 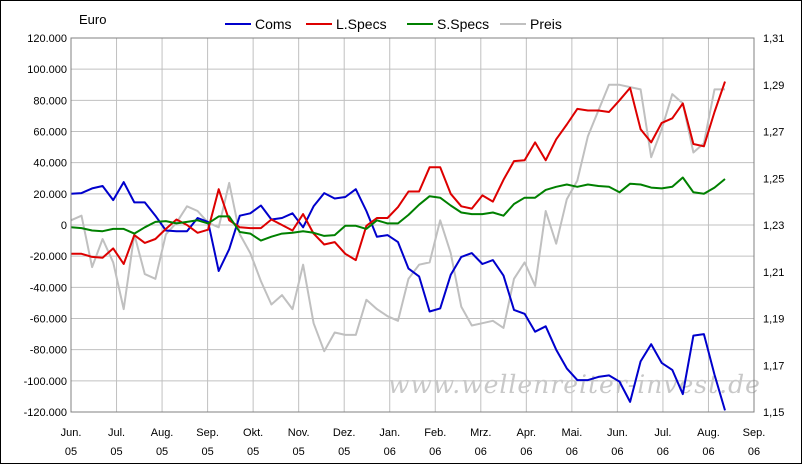 I want to click on y-right-tick-label: 1,21, so click(x=773, y=273).